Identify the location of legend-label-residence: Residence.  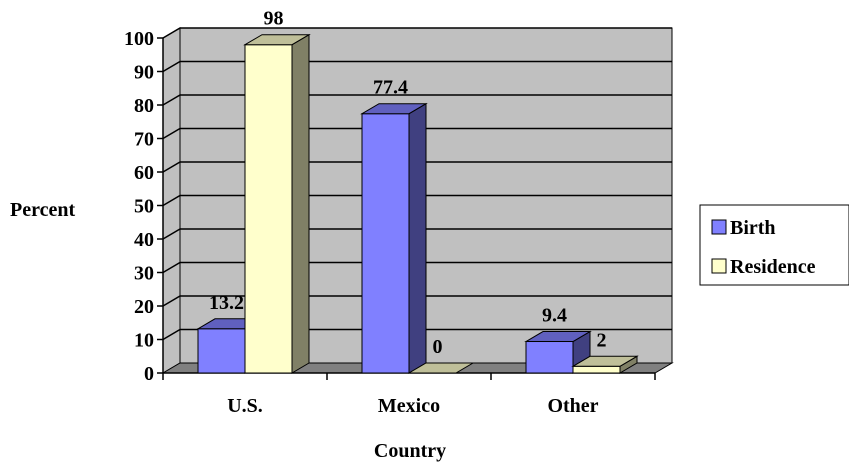
(773, 267).